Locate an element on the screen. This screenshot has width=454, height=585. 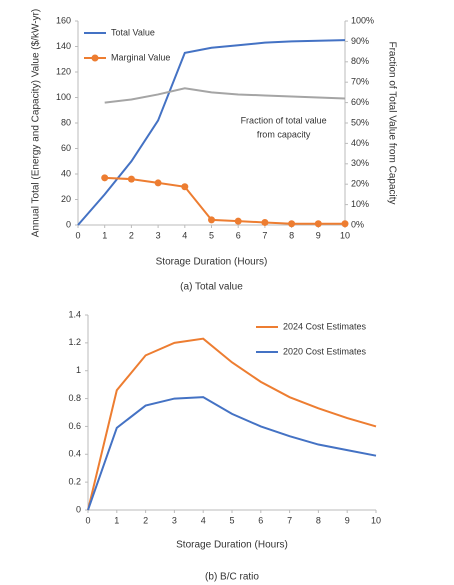
y2-tick-label: 100% is located at coordinates (362, 20).